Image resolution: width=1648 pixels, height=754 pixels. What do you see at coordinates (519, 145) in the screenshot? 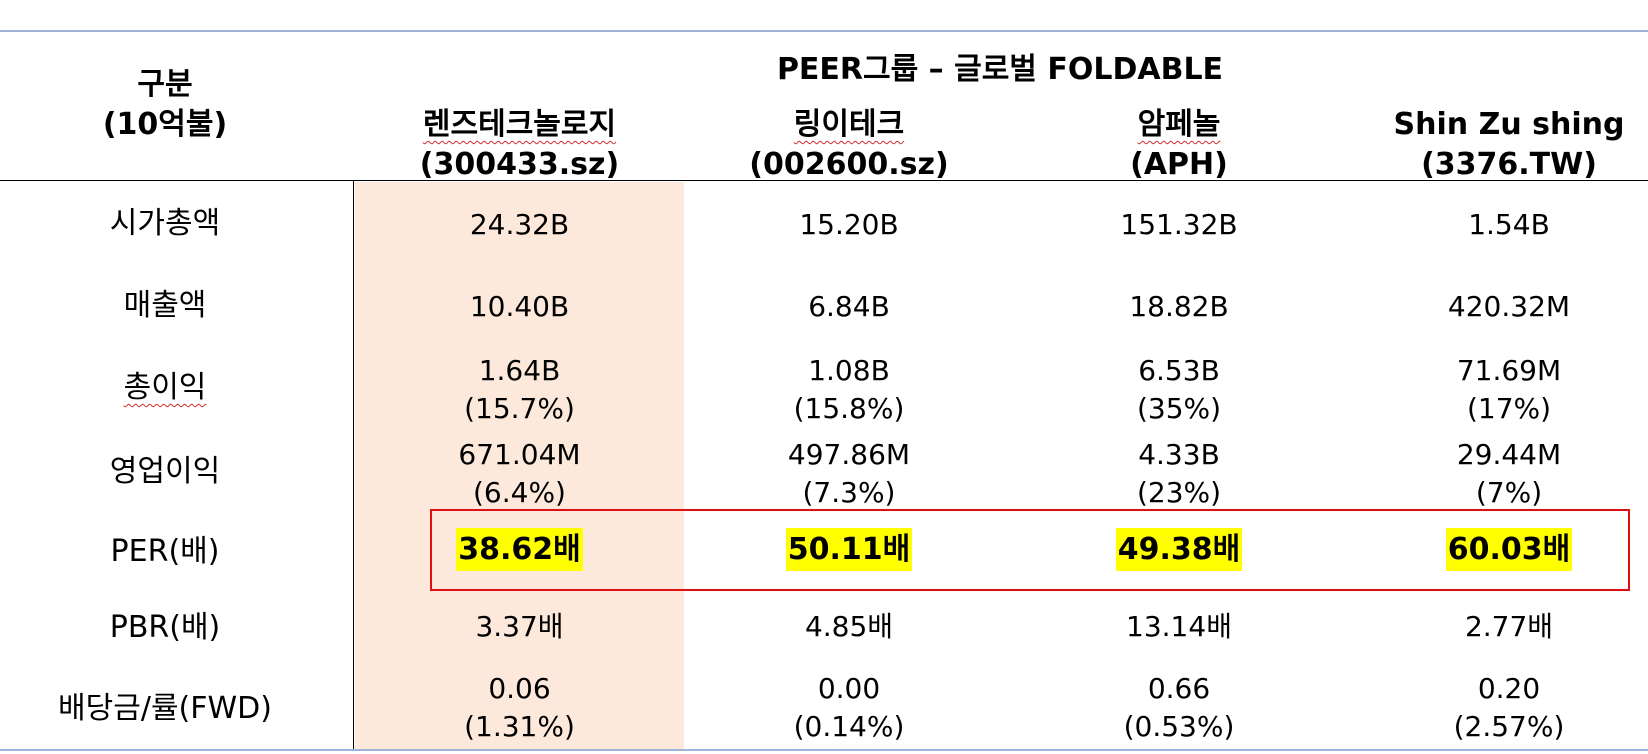
I see `company-header-lens-technology: 렌즈테크놀로지 (300433.sz)` at bounding box center [519, 145].